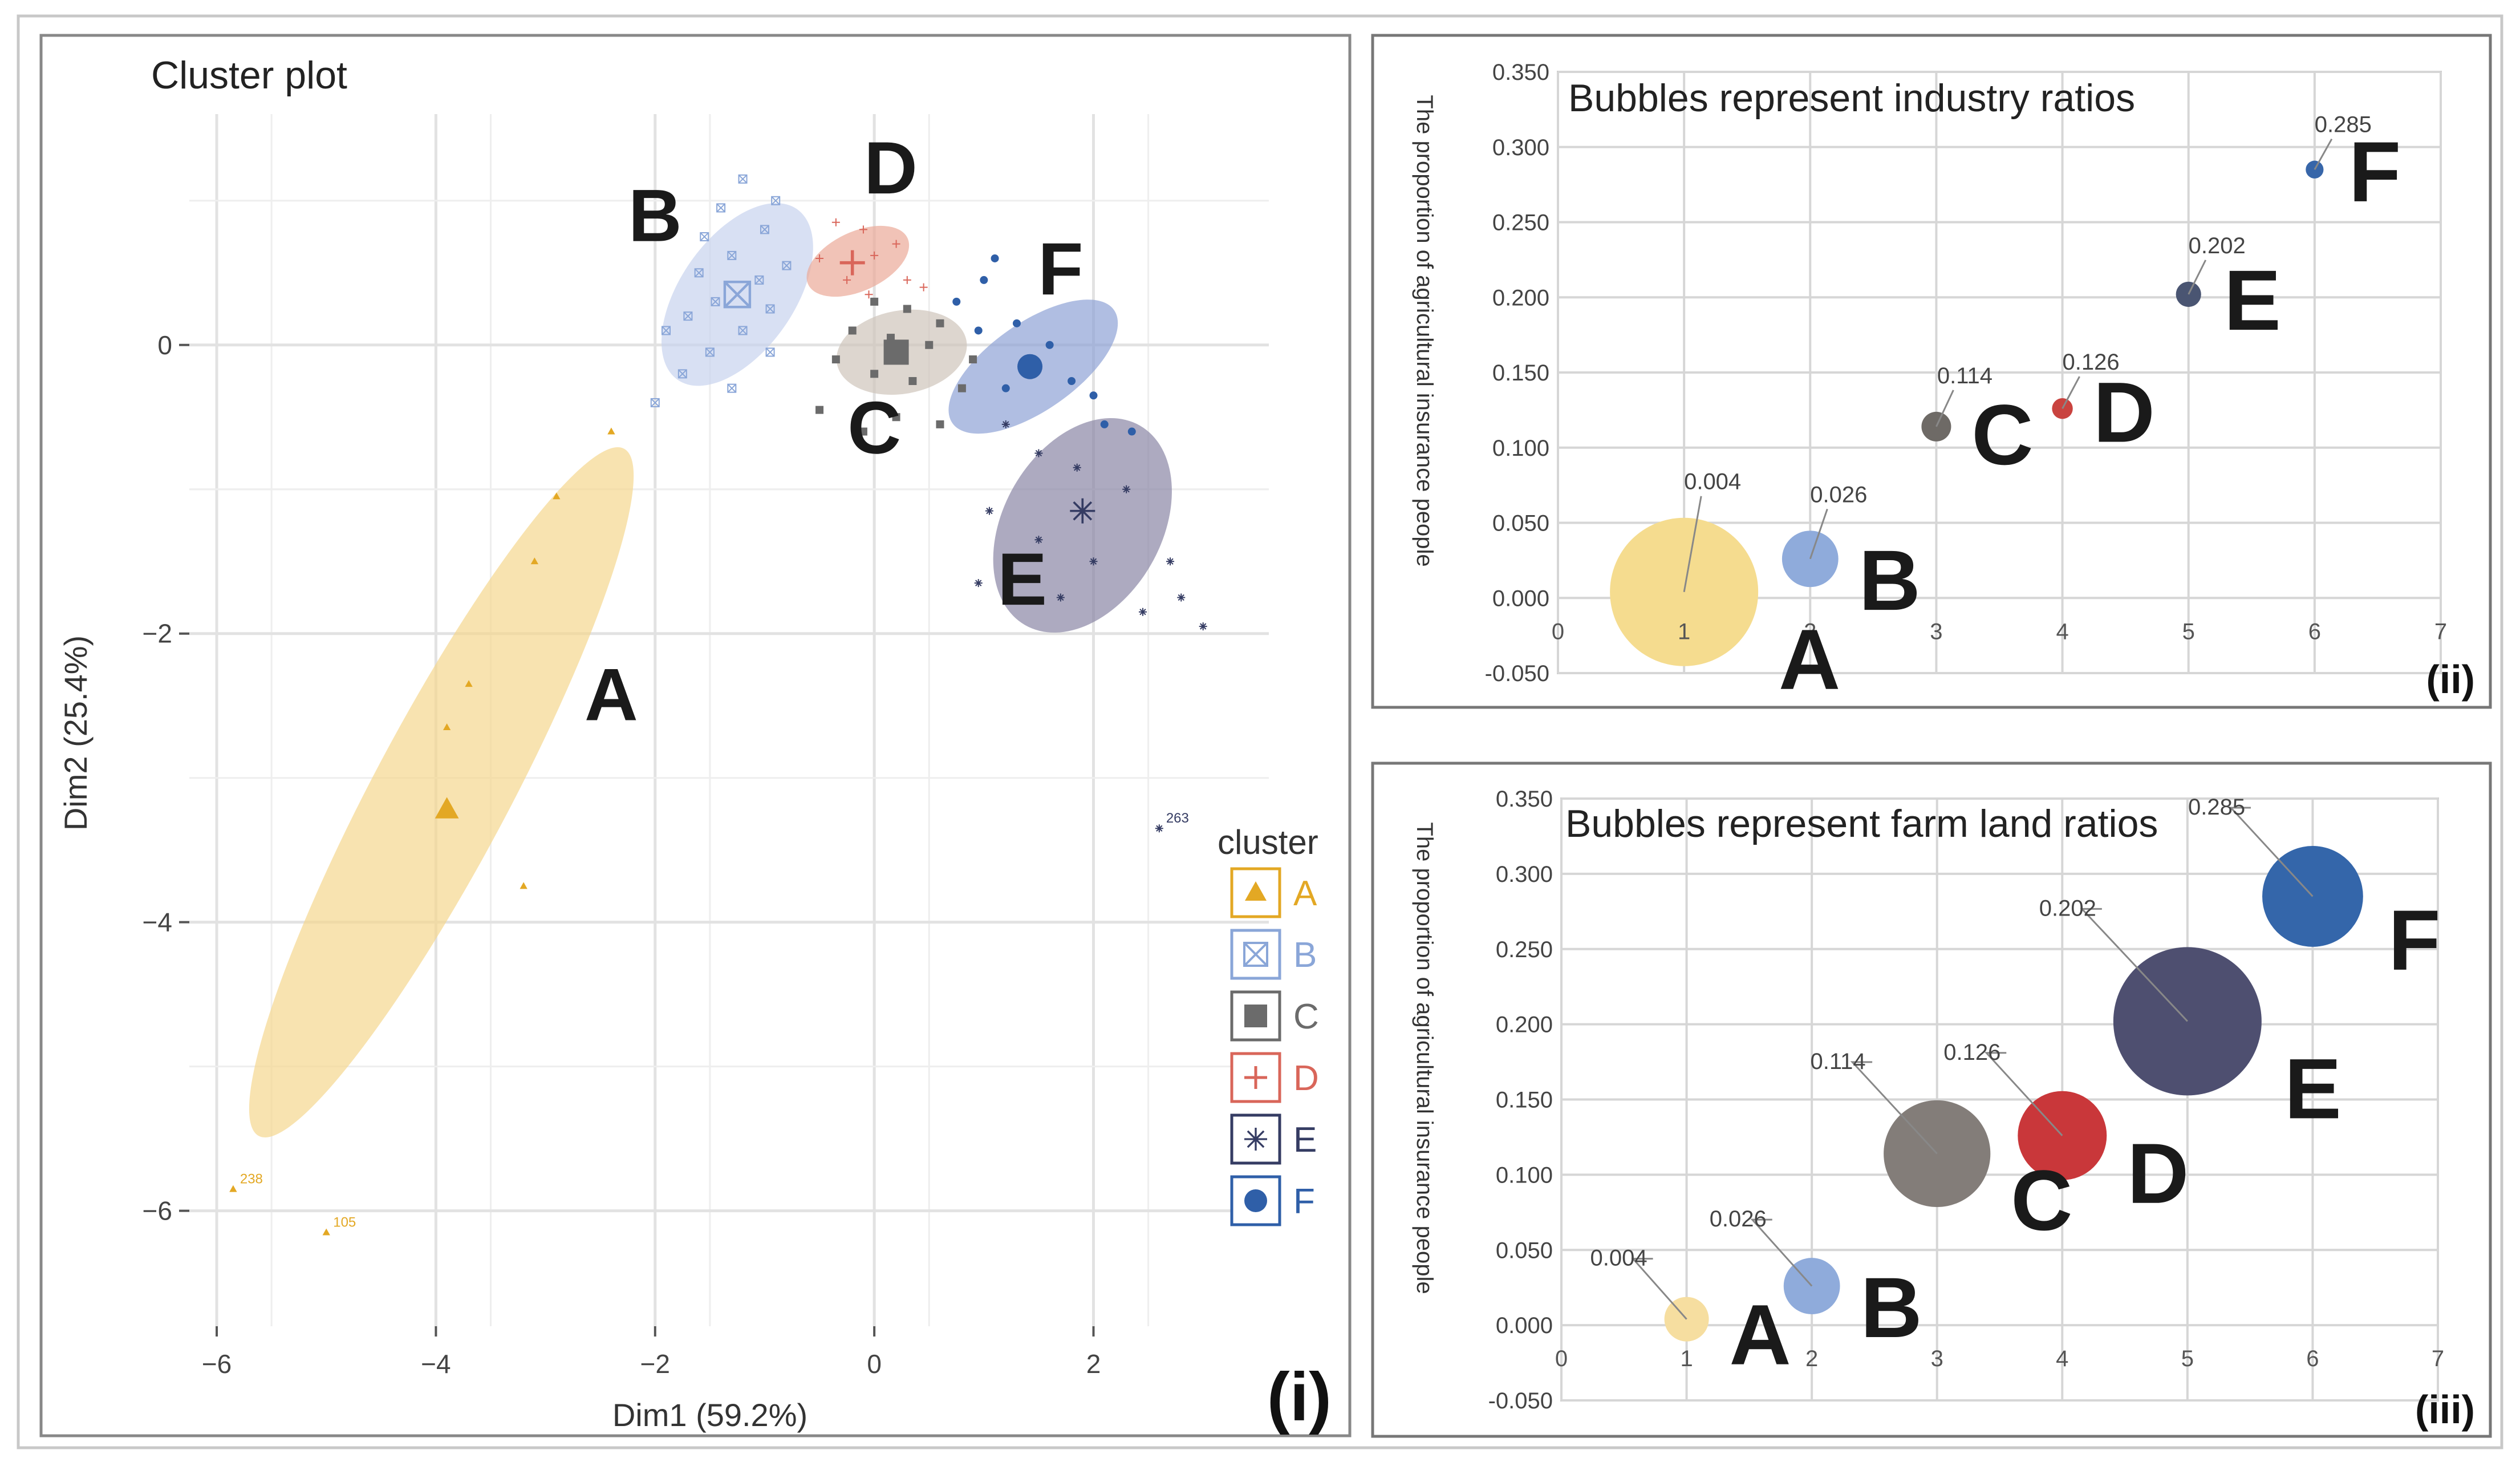 This screenshot has height=1462, width=2520. Describe the element at coordinates (2158, 1173) in the screenshot. I see `bubble-letter-d: D` at that location.